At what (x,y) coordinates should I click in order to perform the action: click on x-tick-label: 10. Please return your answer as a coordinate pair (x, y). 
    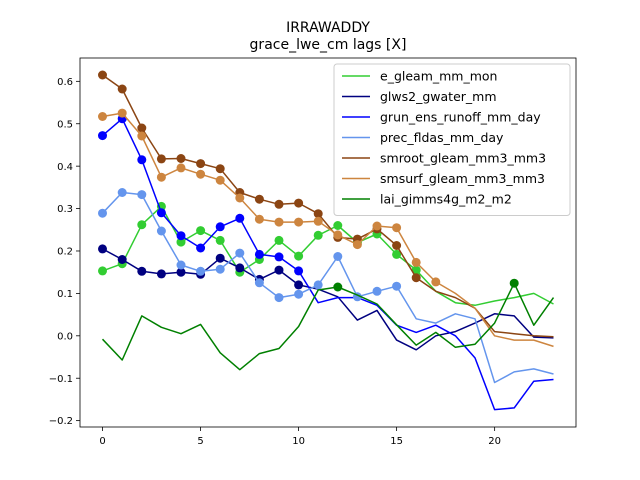
    Looking at the image, I should click on (298, 441).